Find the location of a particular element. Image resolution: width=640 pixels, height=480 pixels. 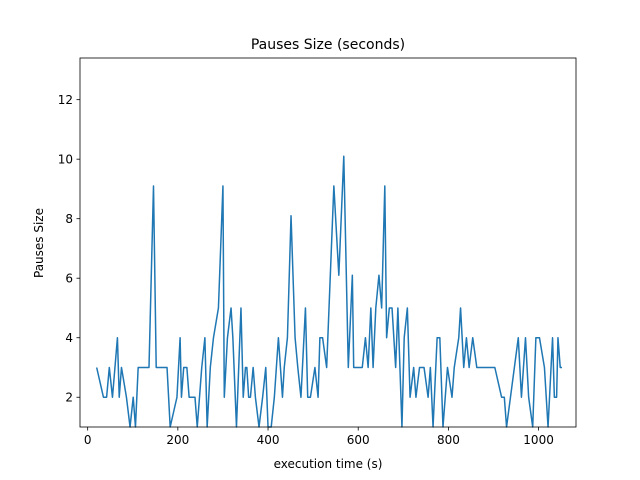

y-tick-label: 6 is located at coordinates (69, 279).